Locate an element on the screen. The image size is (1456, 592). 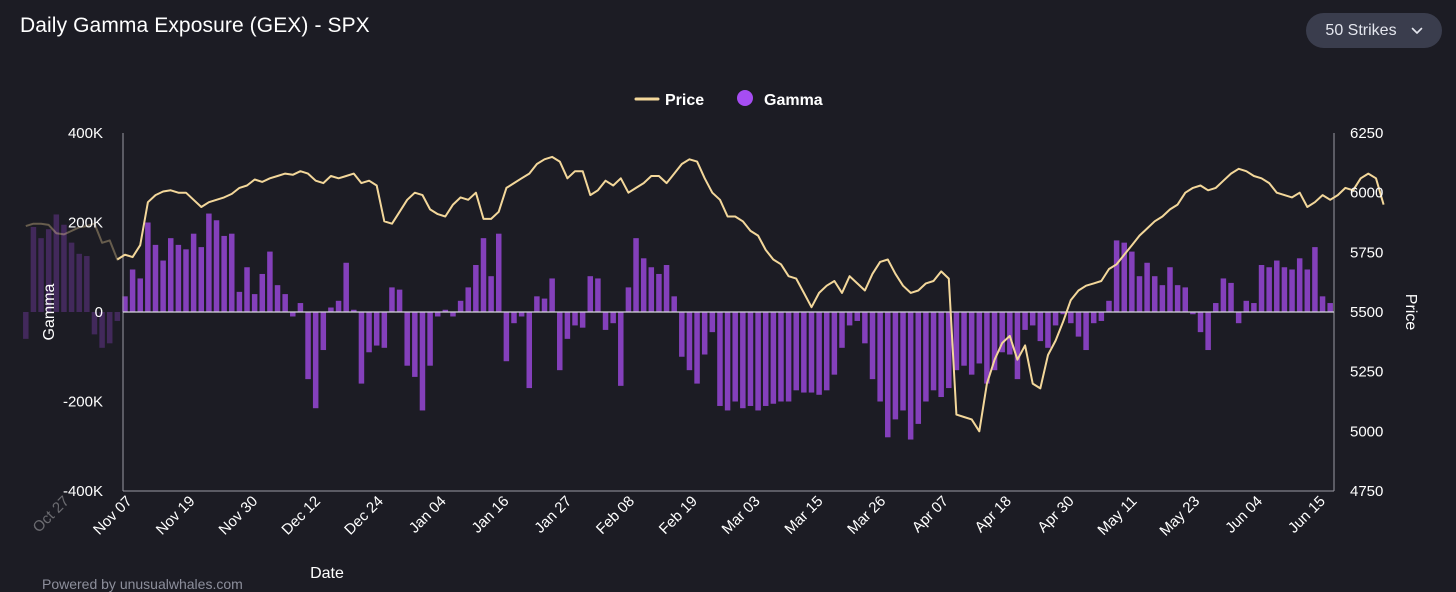
x-tick-label: May 11 is located at coordinates (1117, 516).